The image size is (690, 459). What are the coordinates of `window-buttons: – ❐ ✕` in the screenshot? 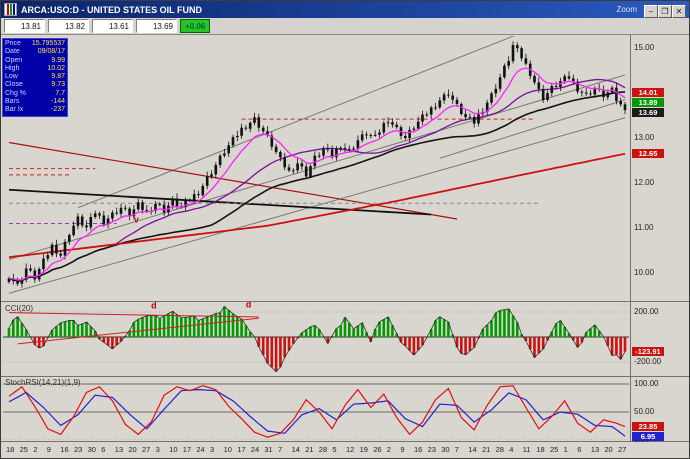 It's located at (665, 10).